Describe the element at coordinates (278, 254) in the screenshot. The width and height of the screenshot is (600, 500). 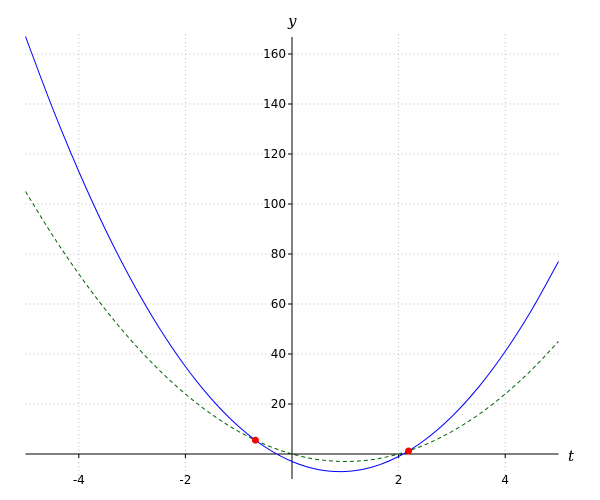
I see `y-tick-label: 80` at that location.